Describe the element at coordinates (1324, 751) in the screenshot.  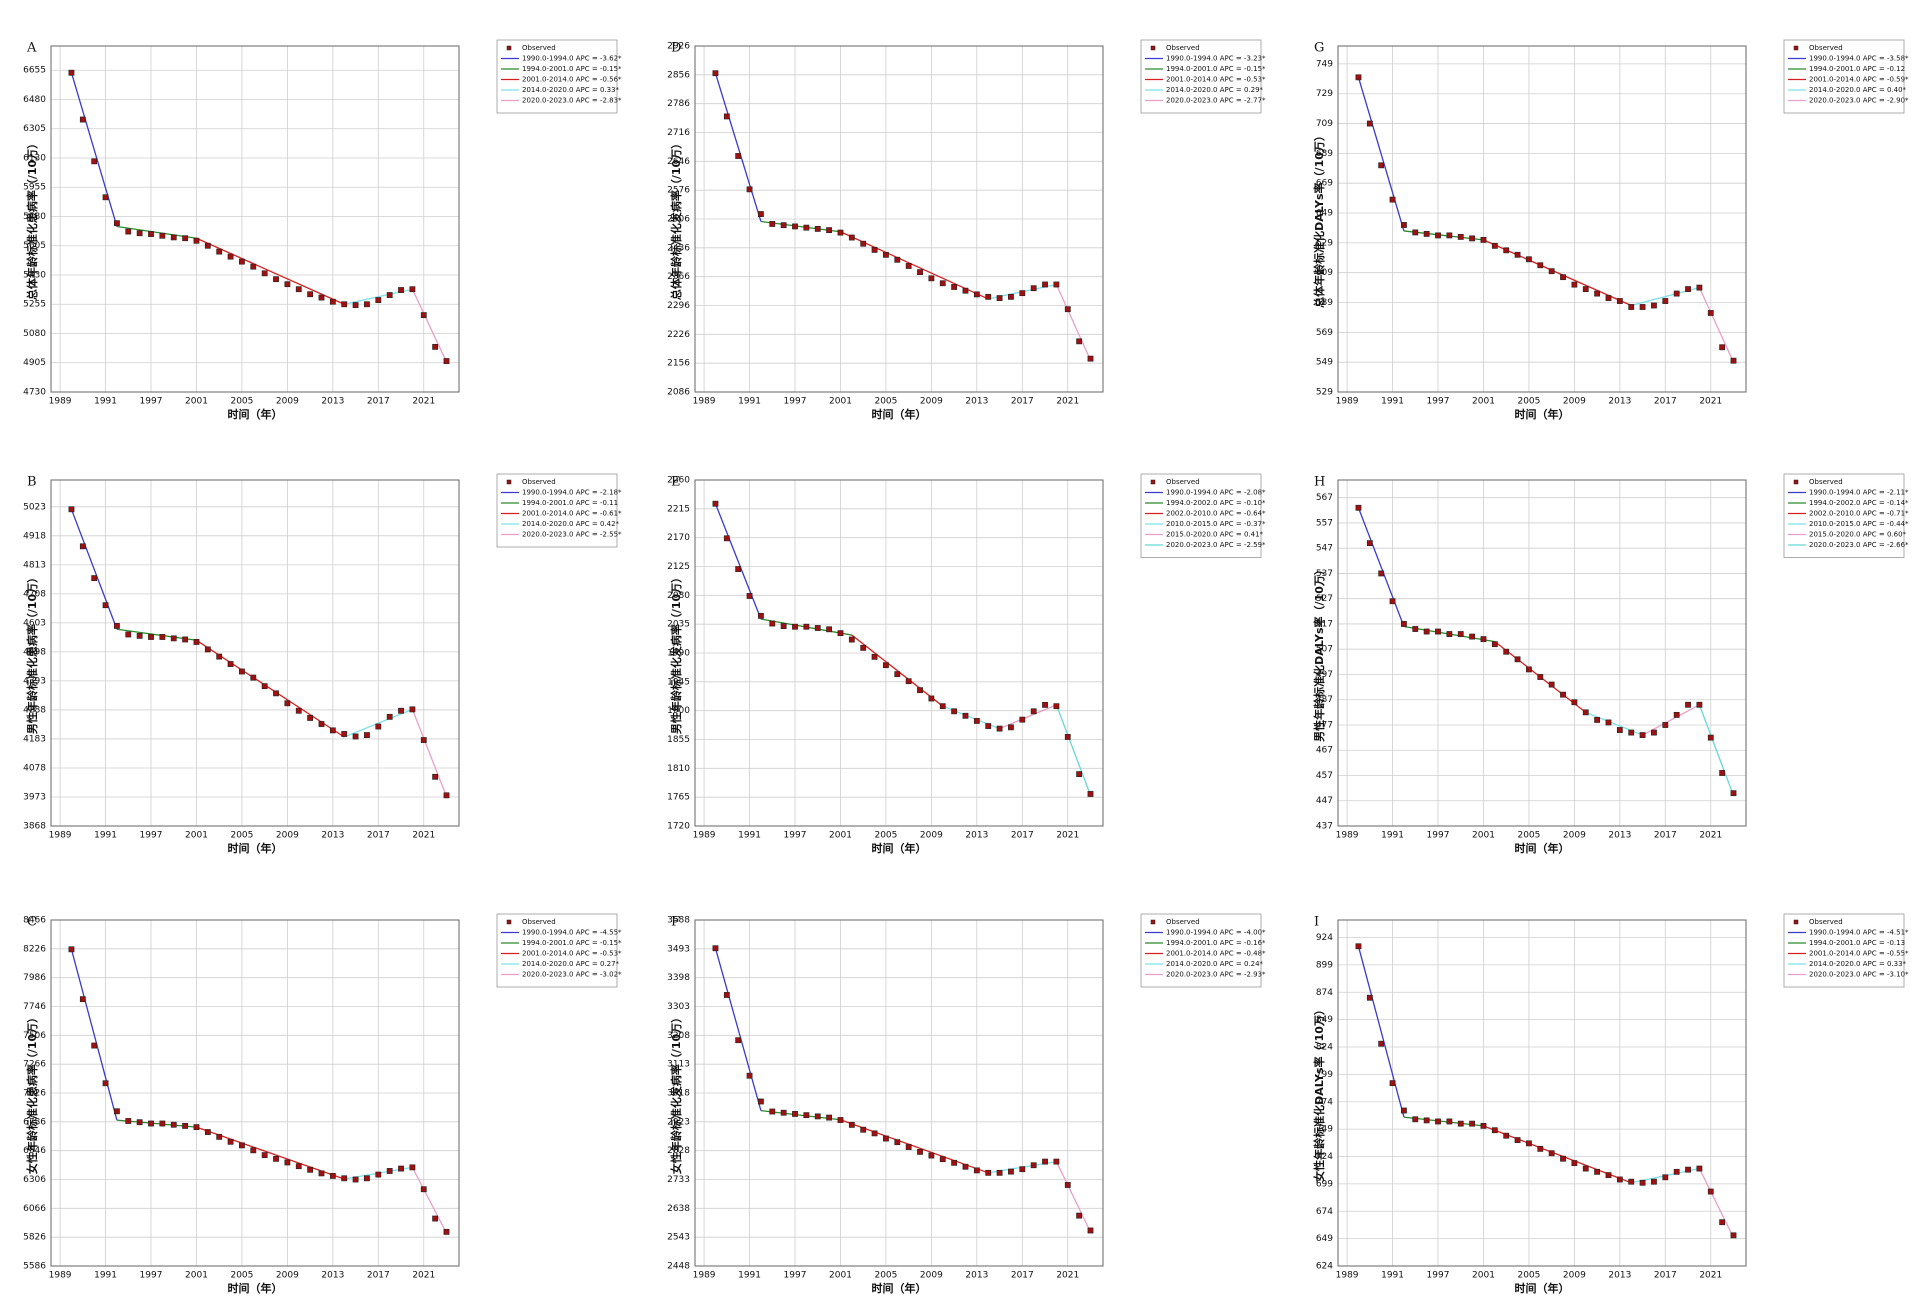
I see `y-tick-label: 467` at that location.